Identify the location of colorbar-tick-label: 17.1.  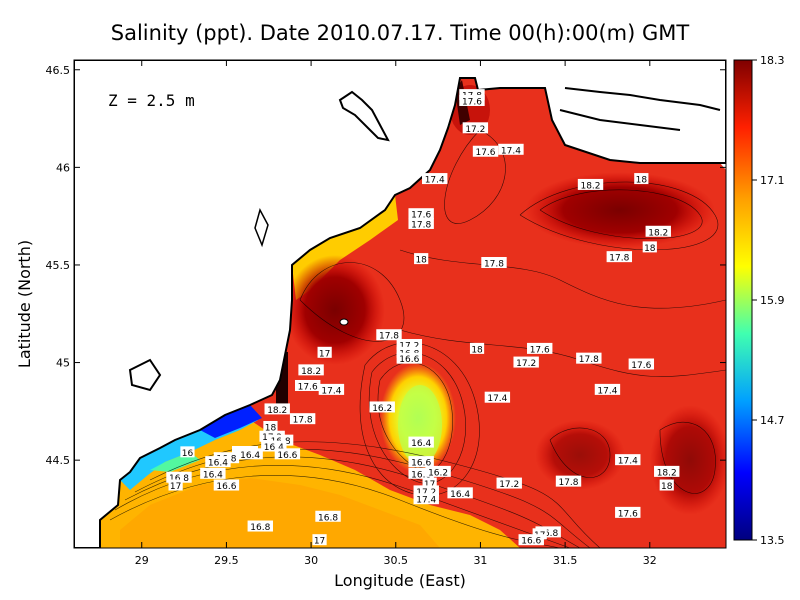
(772, 180).